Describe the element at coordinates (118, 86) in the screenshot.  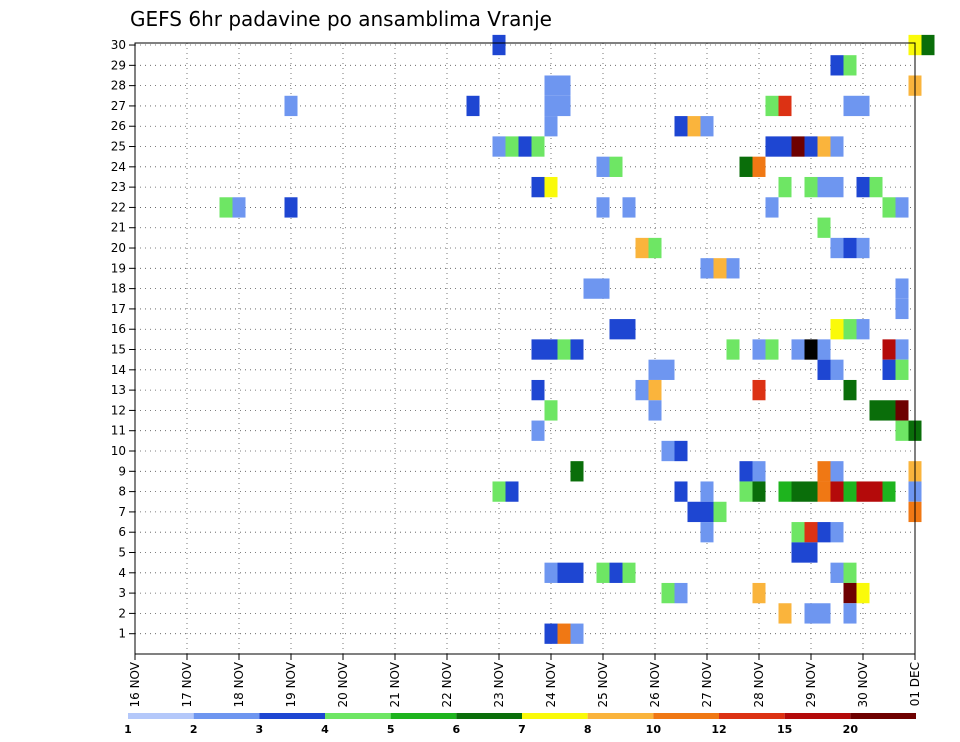
I see `y-tick-label: 28` at that location.